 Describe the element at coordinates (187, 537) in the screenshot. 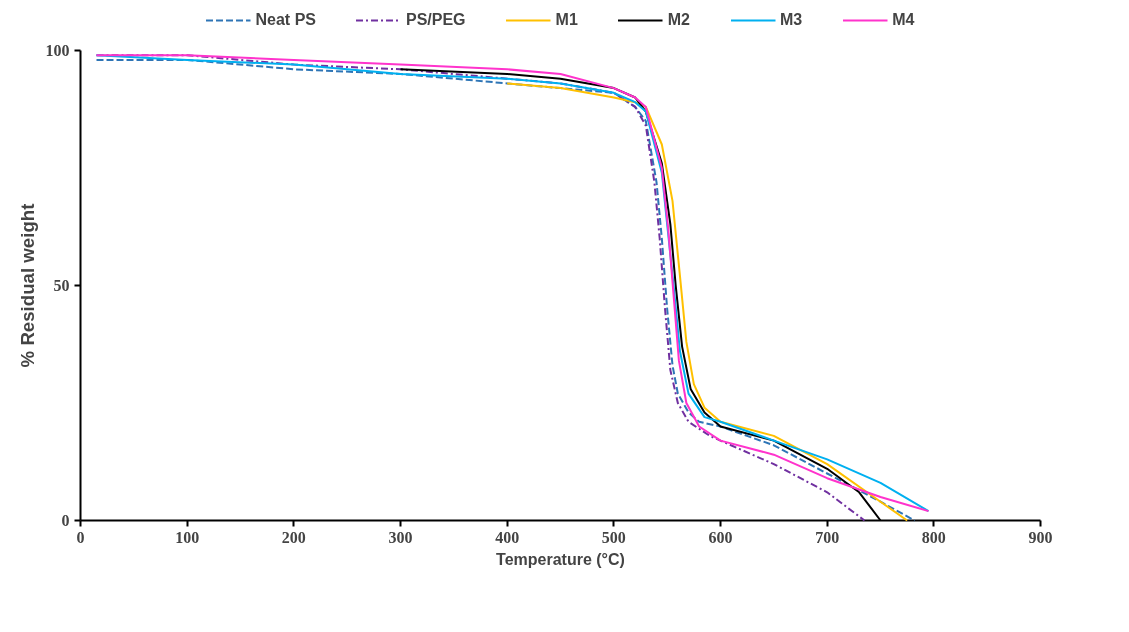

I see `x-tick-label: 100` at that location.